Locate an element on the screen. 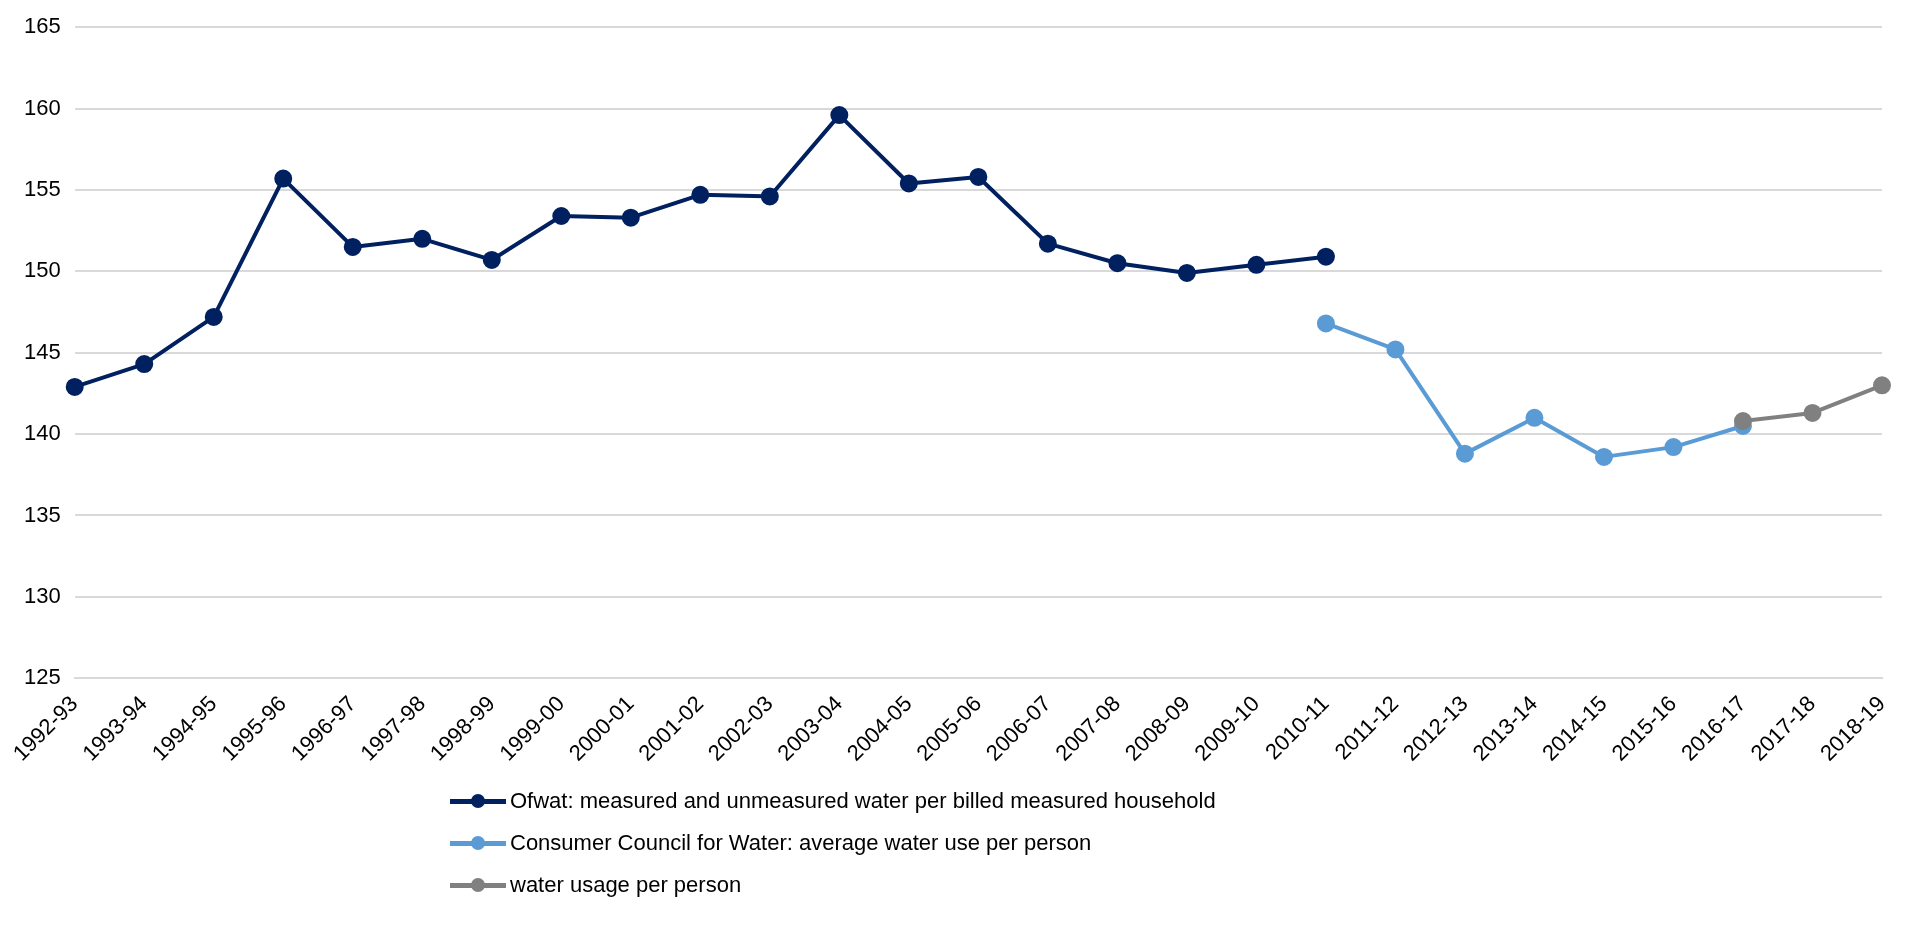  y-tick-label: 160 is located at coordinates (42, 107).